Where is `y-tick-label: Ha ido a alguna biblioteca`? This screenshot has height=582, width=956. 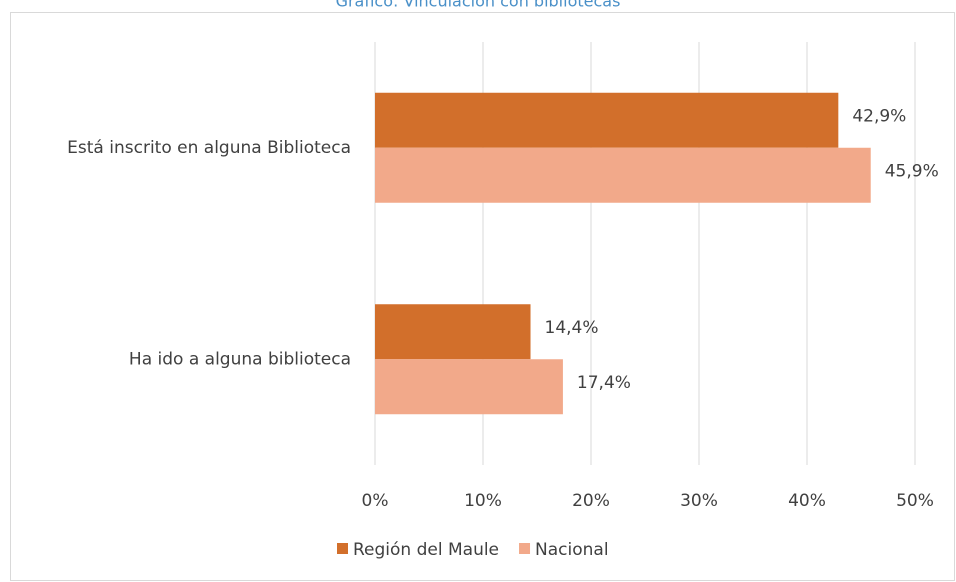
y-tick-label: Ha ido a alguna biblioteca is located at coordinates (240, 359).